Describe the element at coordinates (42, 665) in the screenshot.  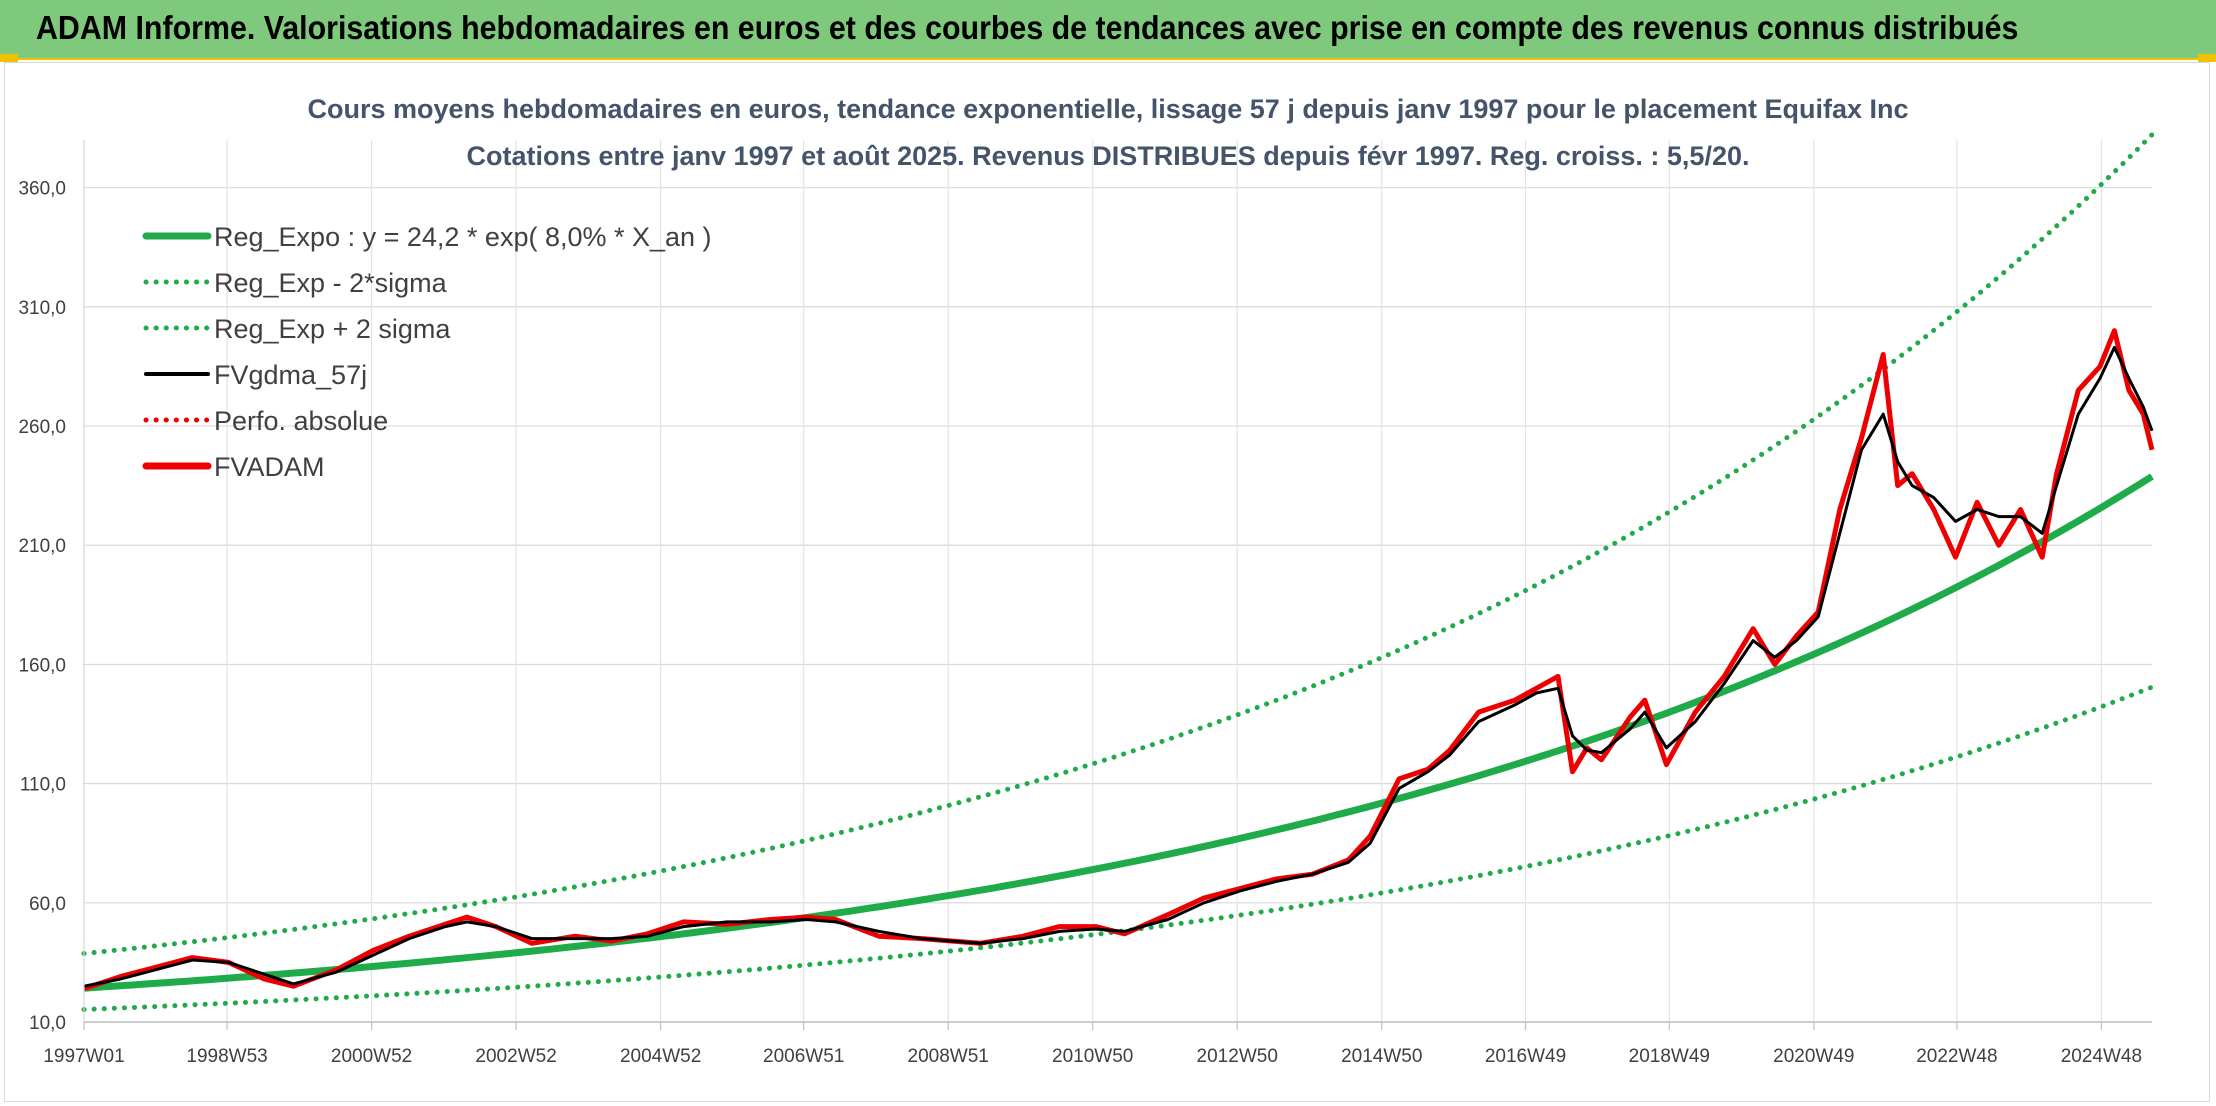
I see `y-tick-label: 160,0` at that location.